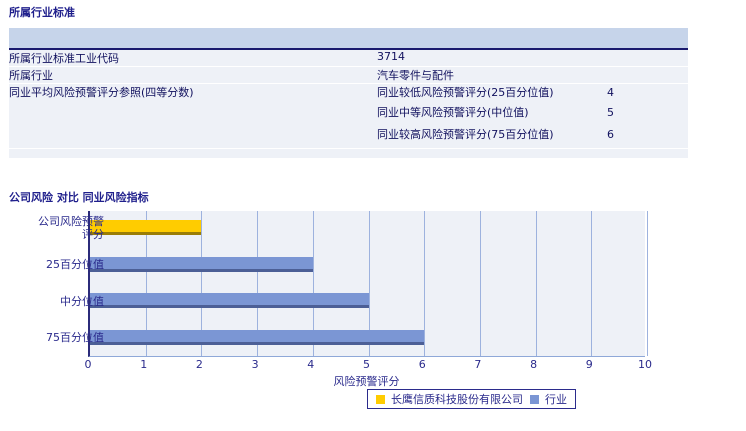 The width and height of the screenshot is (746, 431). What do you see at coordinates (144, 364) in the screenshot?
I see `chart-x-tick-label: 1` at bounding box center [144, 364].